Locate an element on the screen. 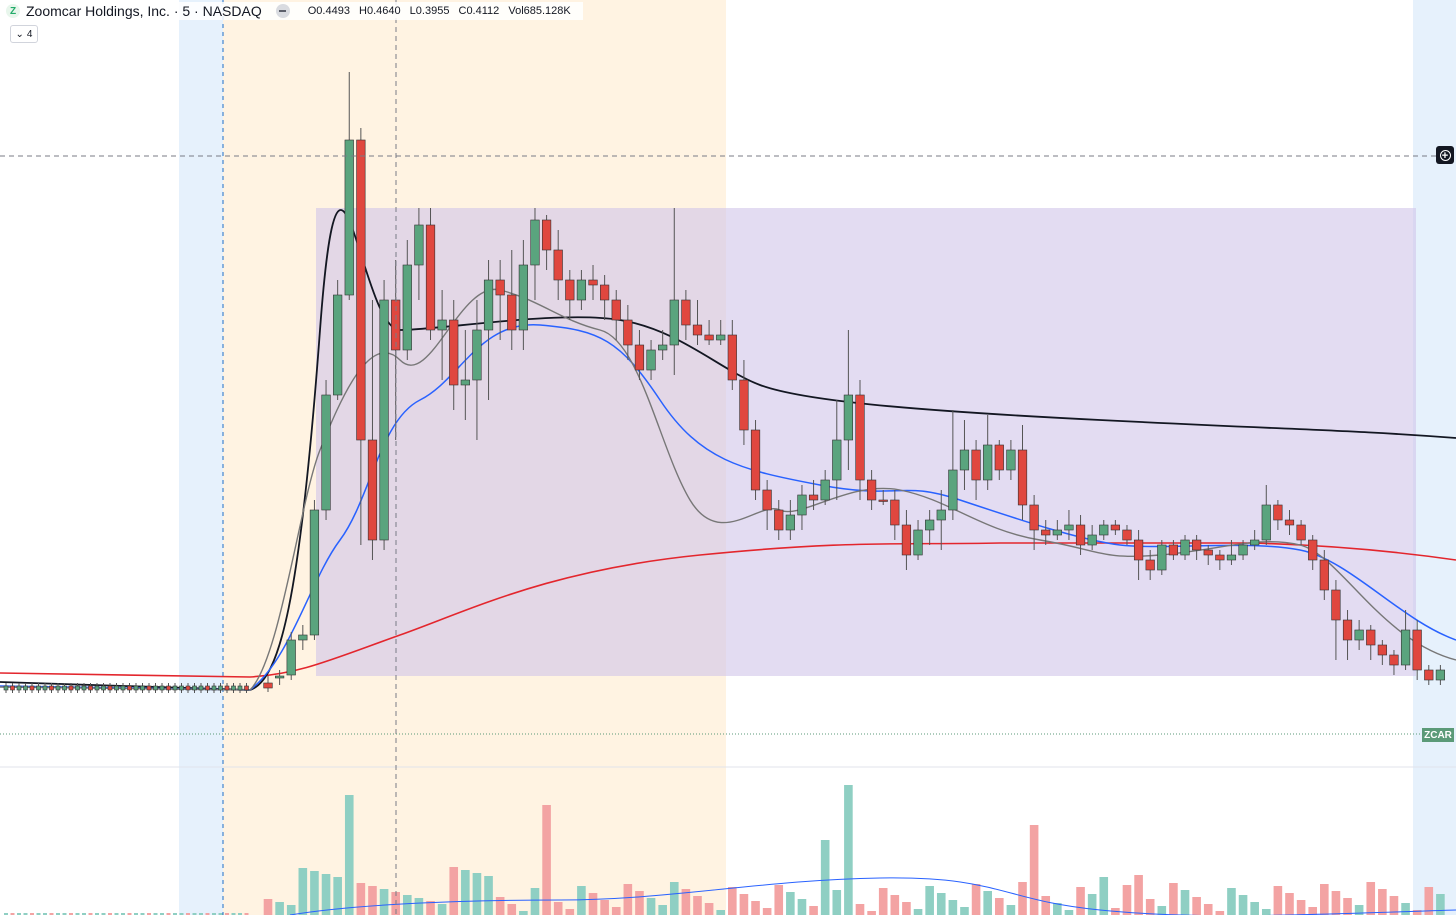 This screenshot has width=1456, height=915. volume-value: Vol685.128K is located at coordinates (539, 11).